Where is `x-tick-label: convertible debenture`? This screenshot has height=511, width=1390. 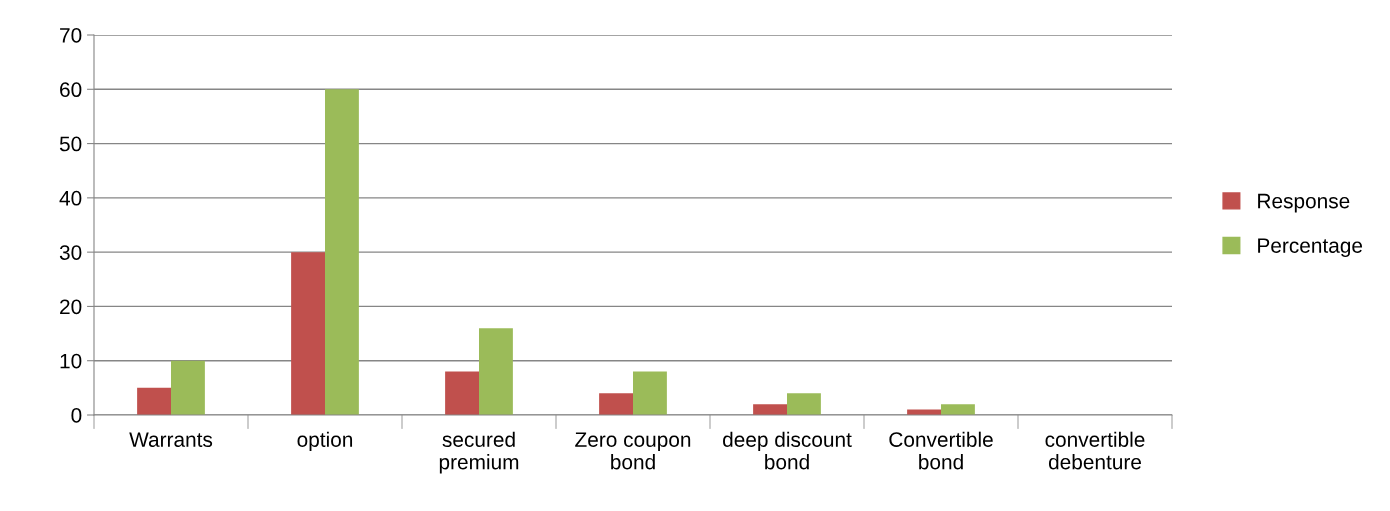
x-tick-label: convertible debenture is located at coordinates (1095, 450).